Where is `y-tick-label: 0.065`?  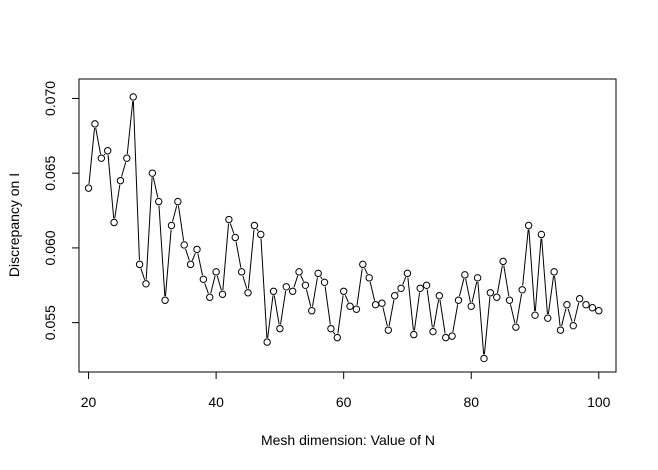
y-tick-label: 0.065 is located at coordinates (50, 172).